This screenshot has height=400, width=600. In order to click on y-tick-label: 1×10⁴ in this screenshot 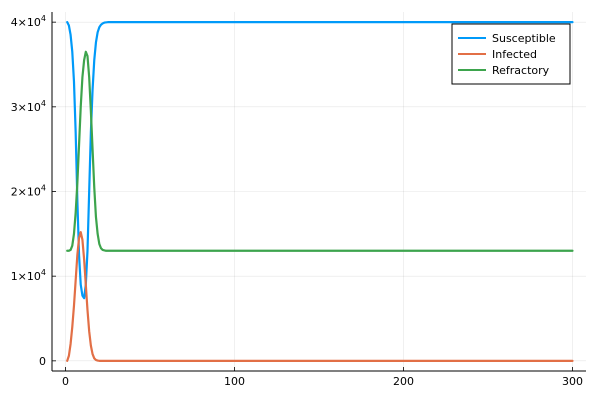, I will do `click(28, 275)`.